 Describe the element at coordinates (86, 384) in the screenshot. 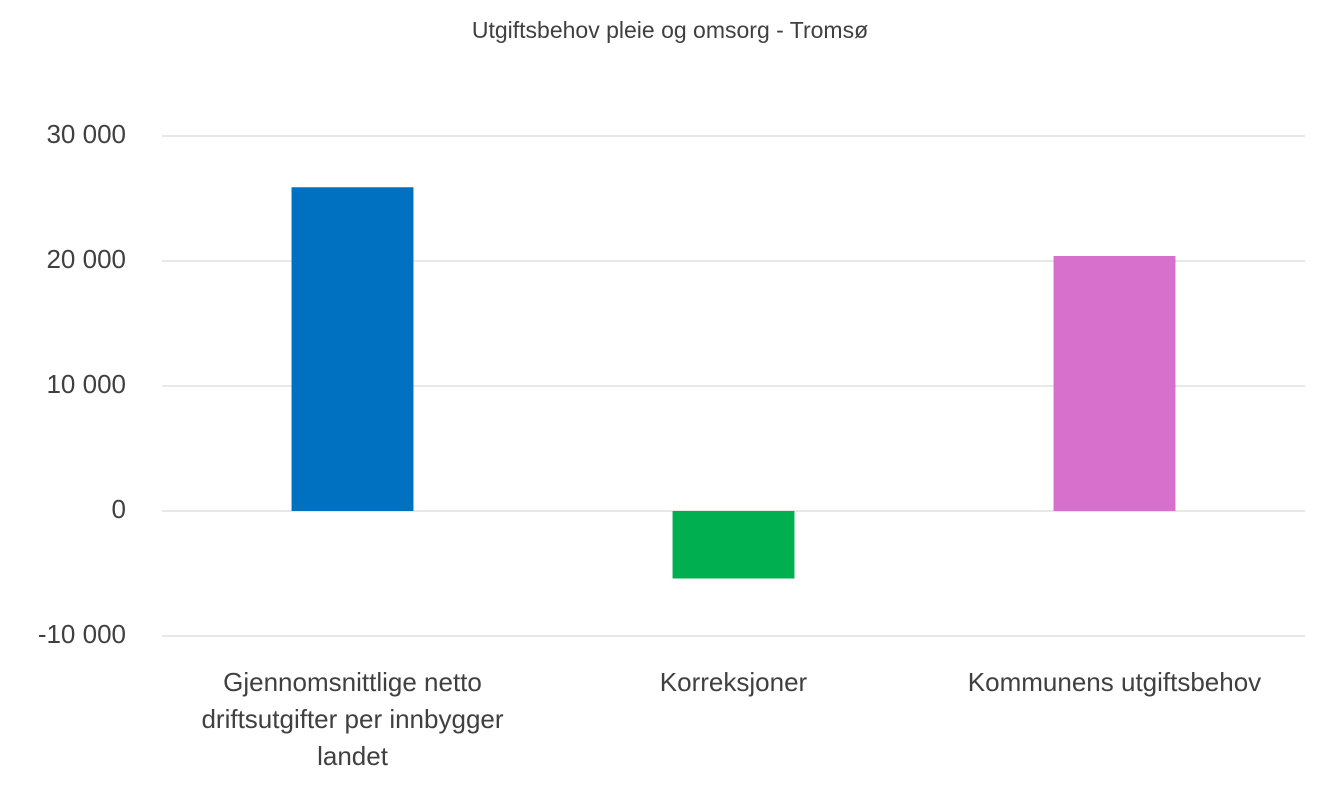

I see `y-tick-label: 10 000` at that location.